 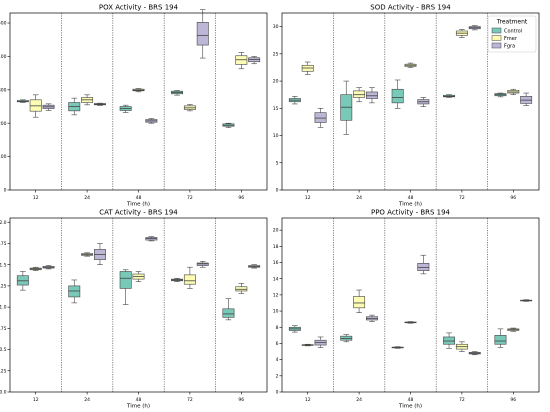 I want to click on y-tick-label: 1.75, so click(x=3, y=244).